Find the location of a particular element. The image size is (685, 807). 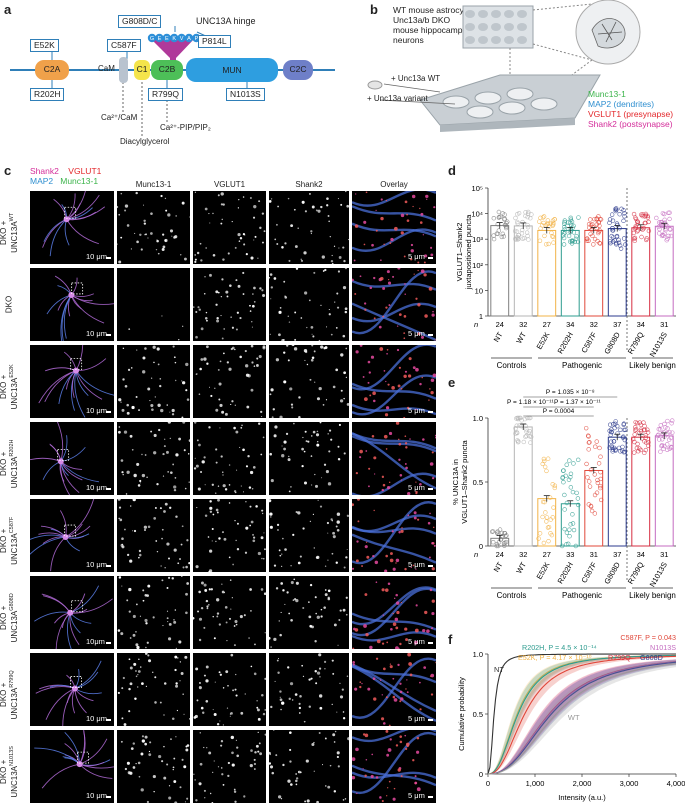

n-value-WT: 32 is located at coordinates (523, 324).